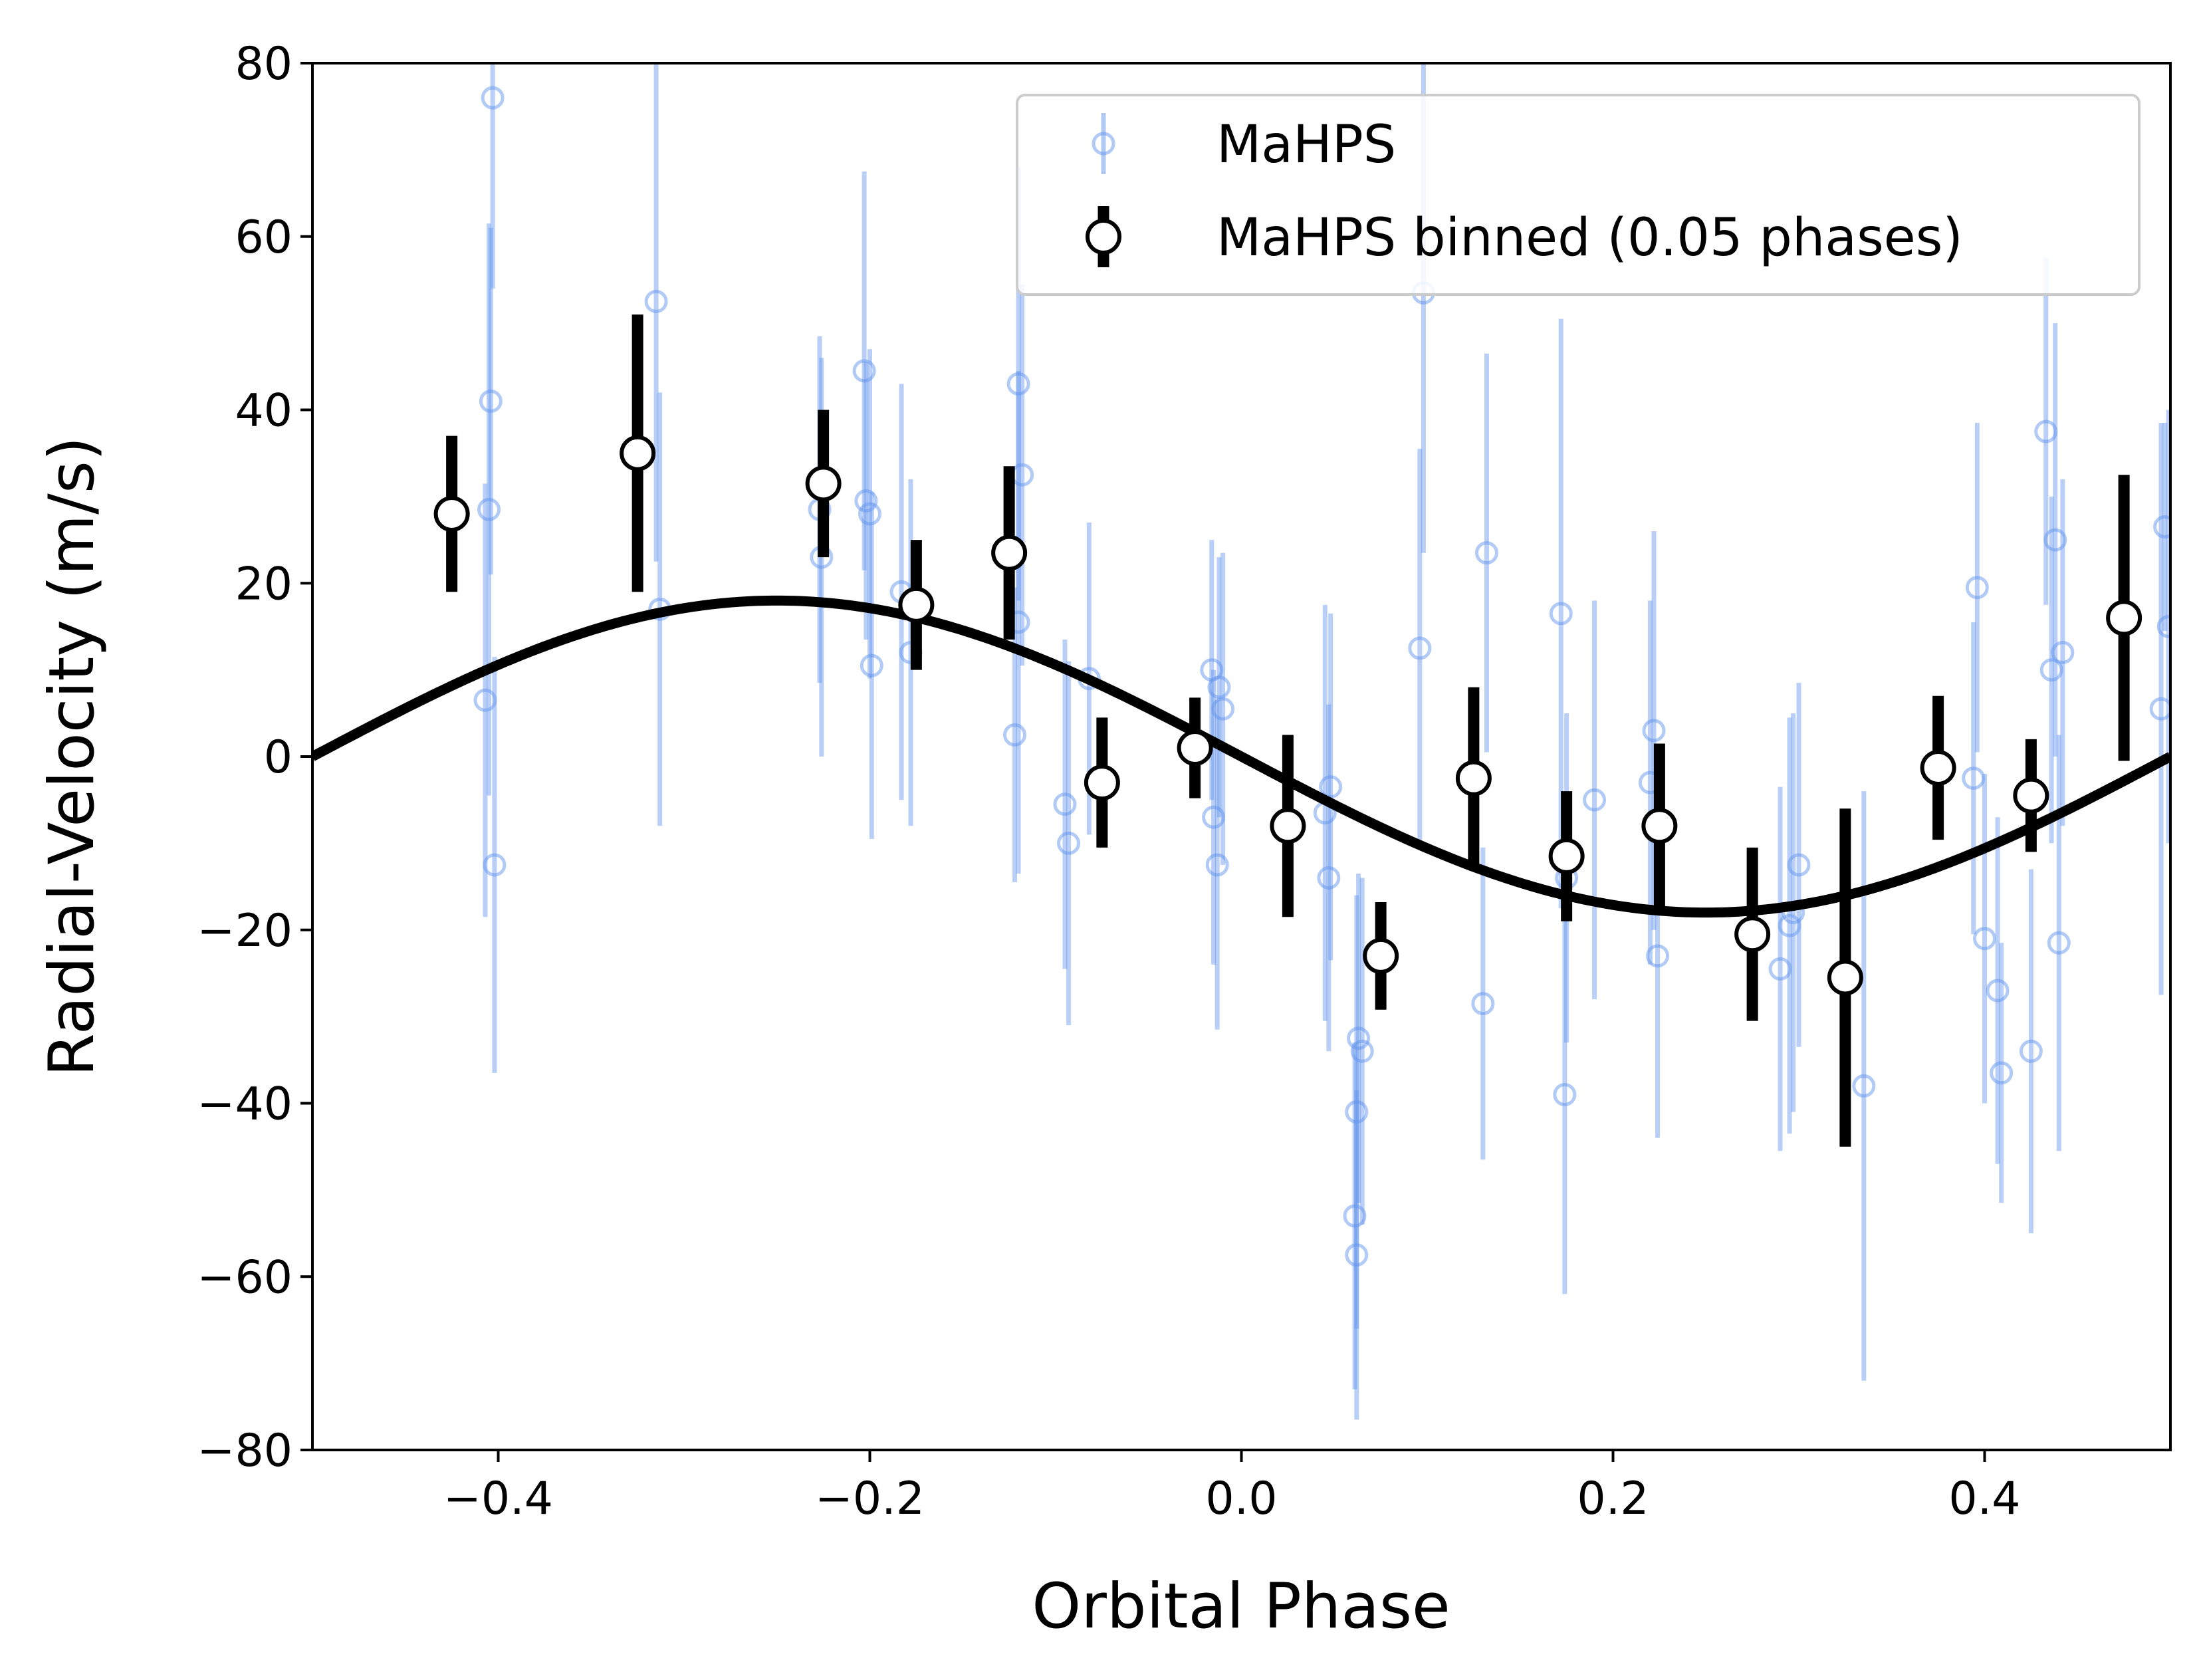 Image resolution: width=2197 pixels, height=1680 pixels. I want to click on y-tick-label: −40, so click(245, 1104).